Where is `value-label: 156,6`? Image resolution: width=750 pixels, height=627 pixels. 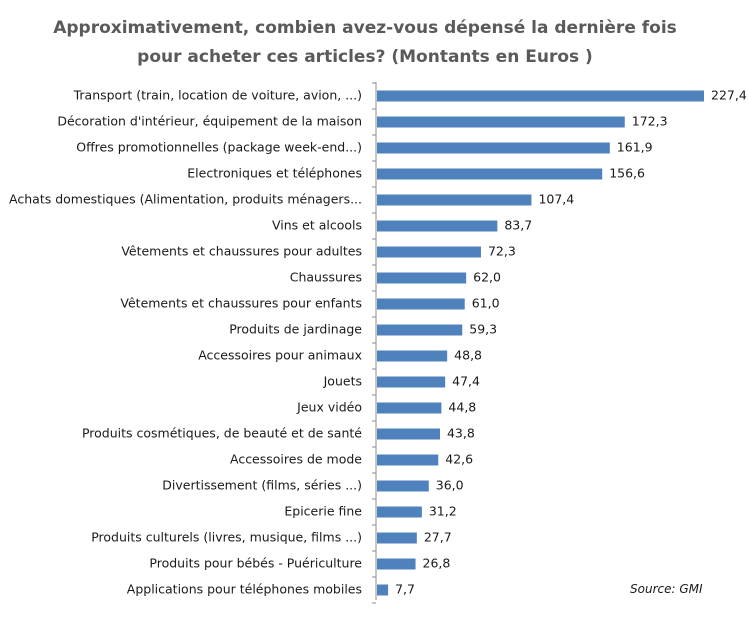 value-label: 156,6 is located at coordinates (627, 173).